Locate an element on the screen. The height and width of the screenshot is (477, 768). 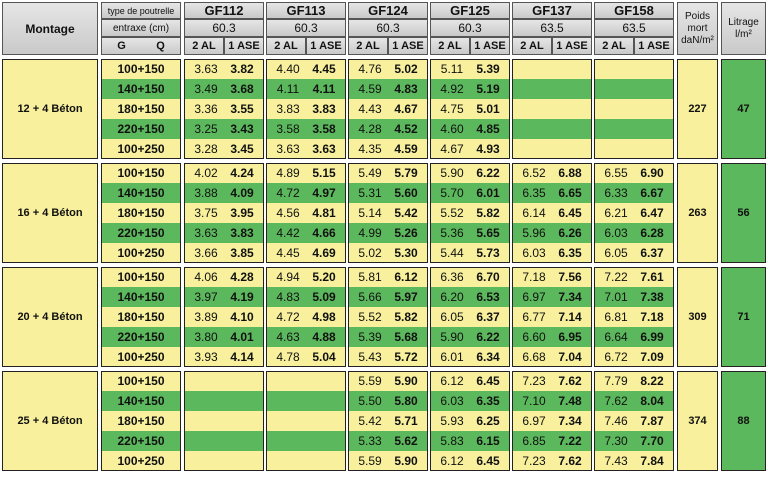
span-value: 4.52 is located at coordinates (406, 129).